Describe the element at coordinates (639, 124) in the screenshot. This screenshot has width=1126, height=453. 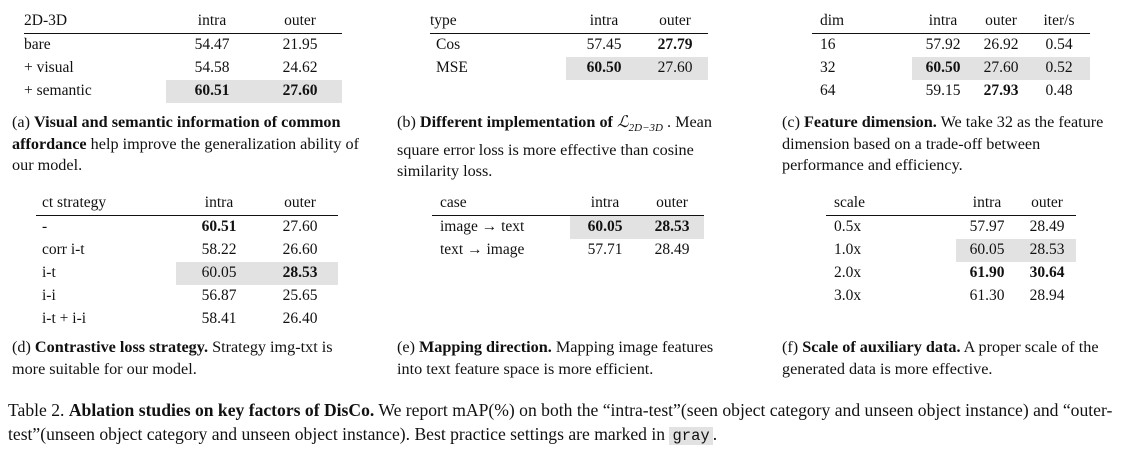
I see `loss-symbol: ℒ2D−3D` at that location.